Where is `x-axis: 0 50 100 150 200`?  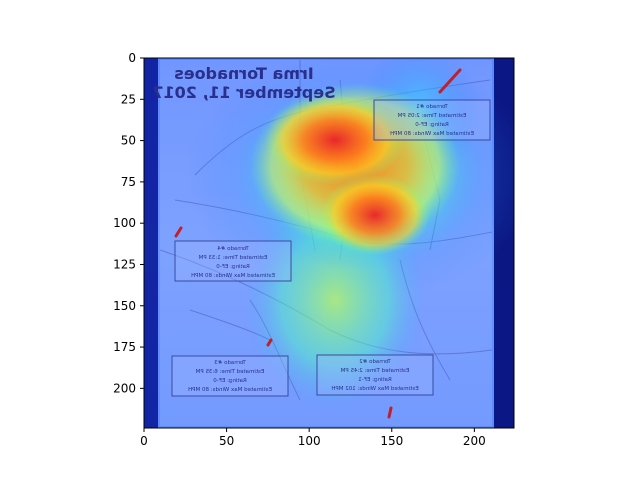
x-axis: 0 50 100 150 200 is located at coordinates (313, 438).